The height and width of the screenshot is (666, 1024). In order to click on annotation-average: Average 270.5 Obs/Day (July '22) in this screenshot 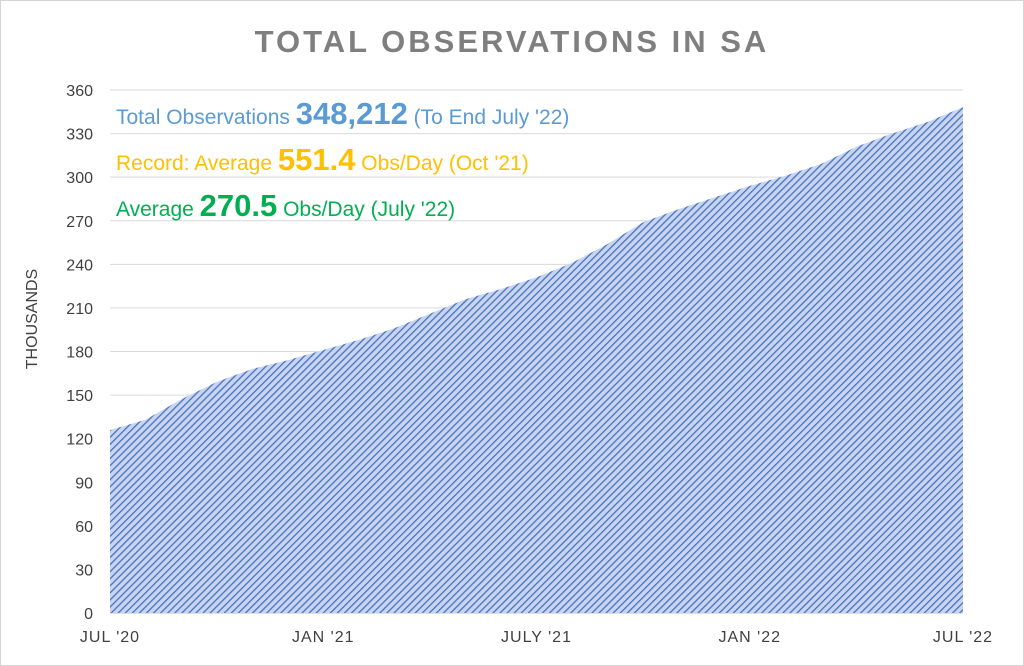, I will do `click(285, 205)`.